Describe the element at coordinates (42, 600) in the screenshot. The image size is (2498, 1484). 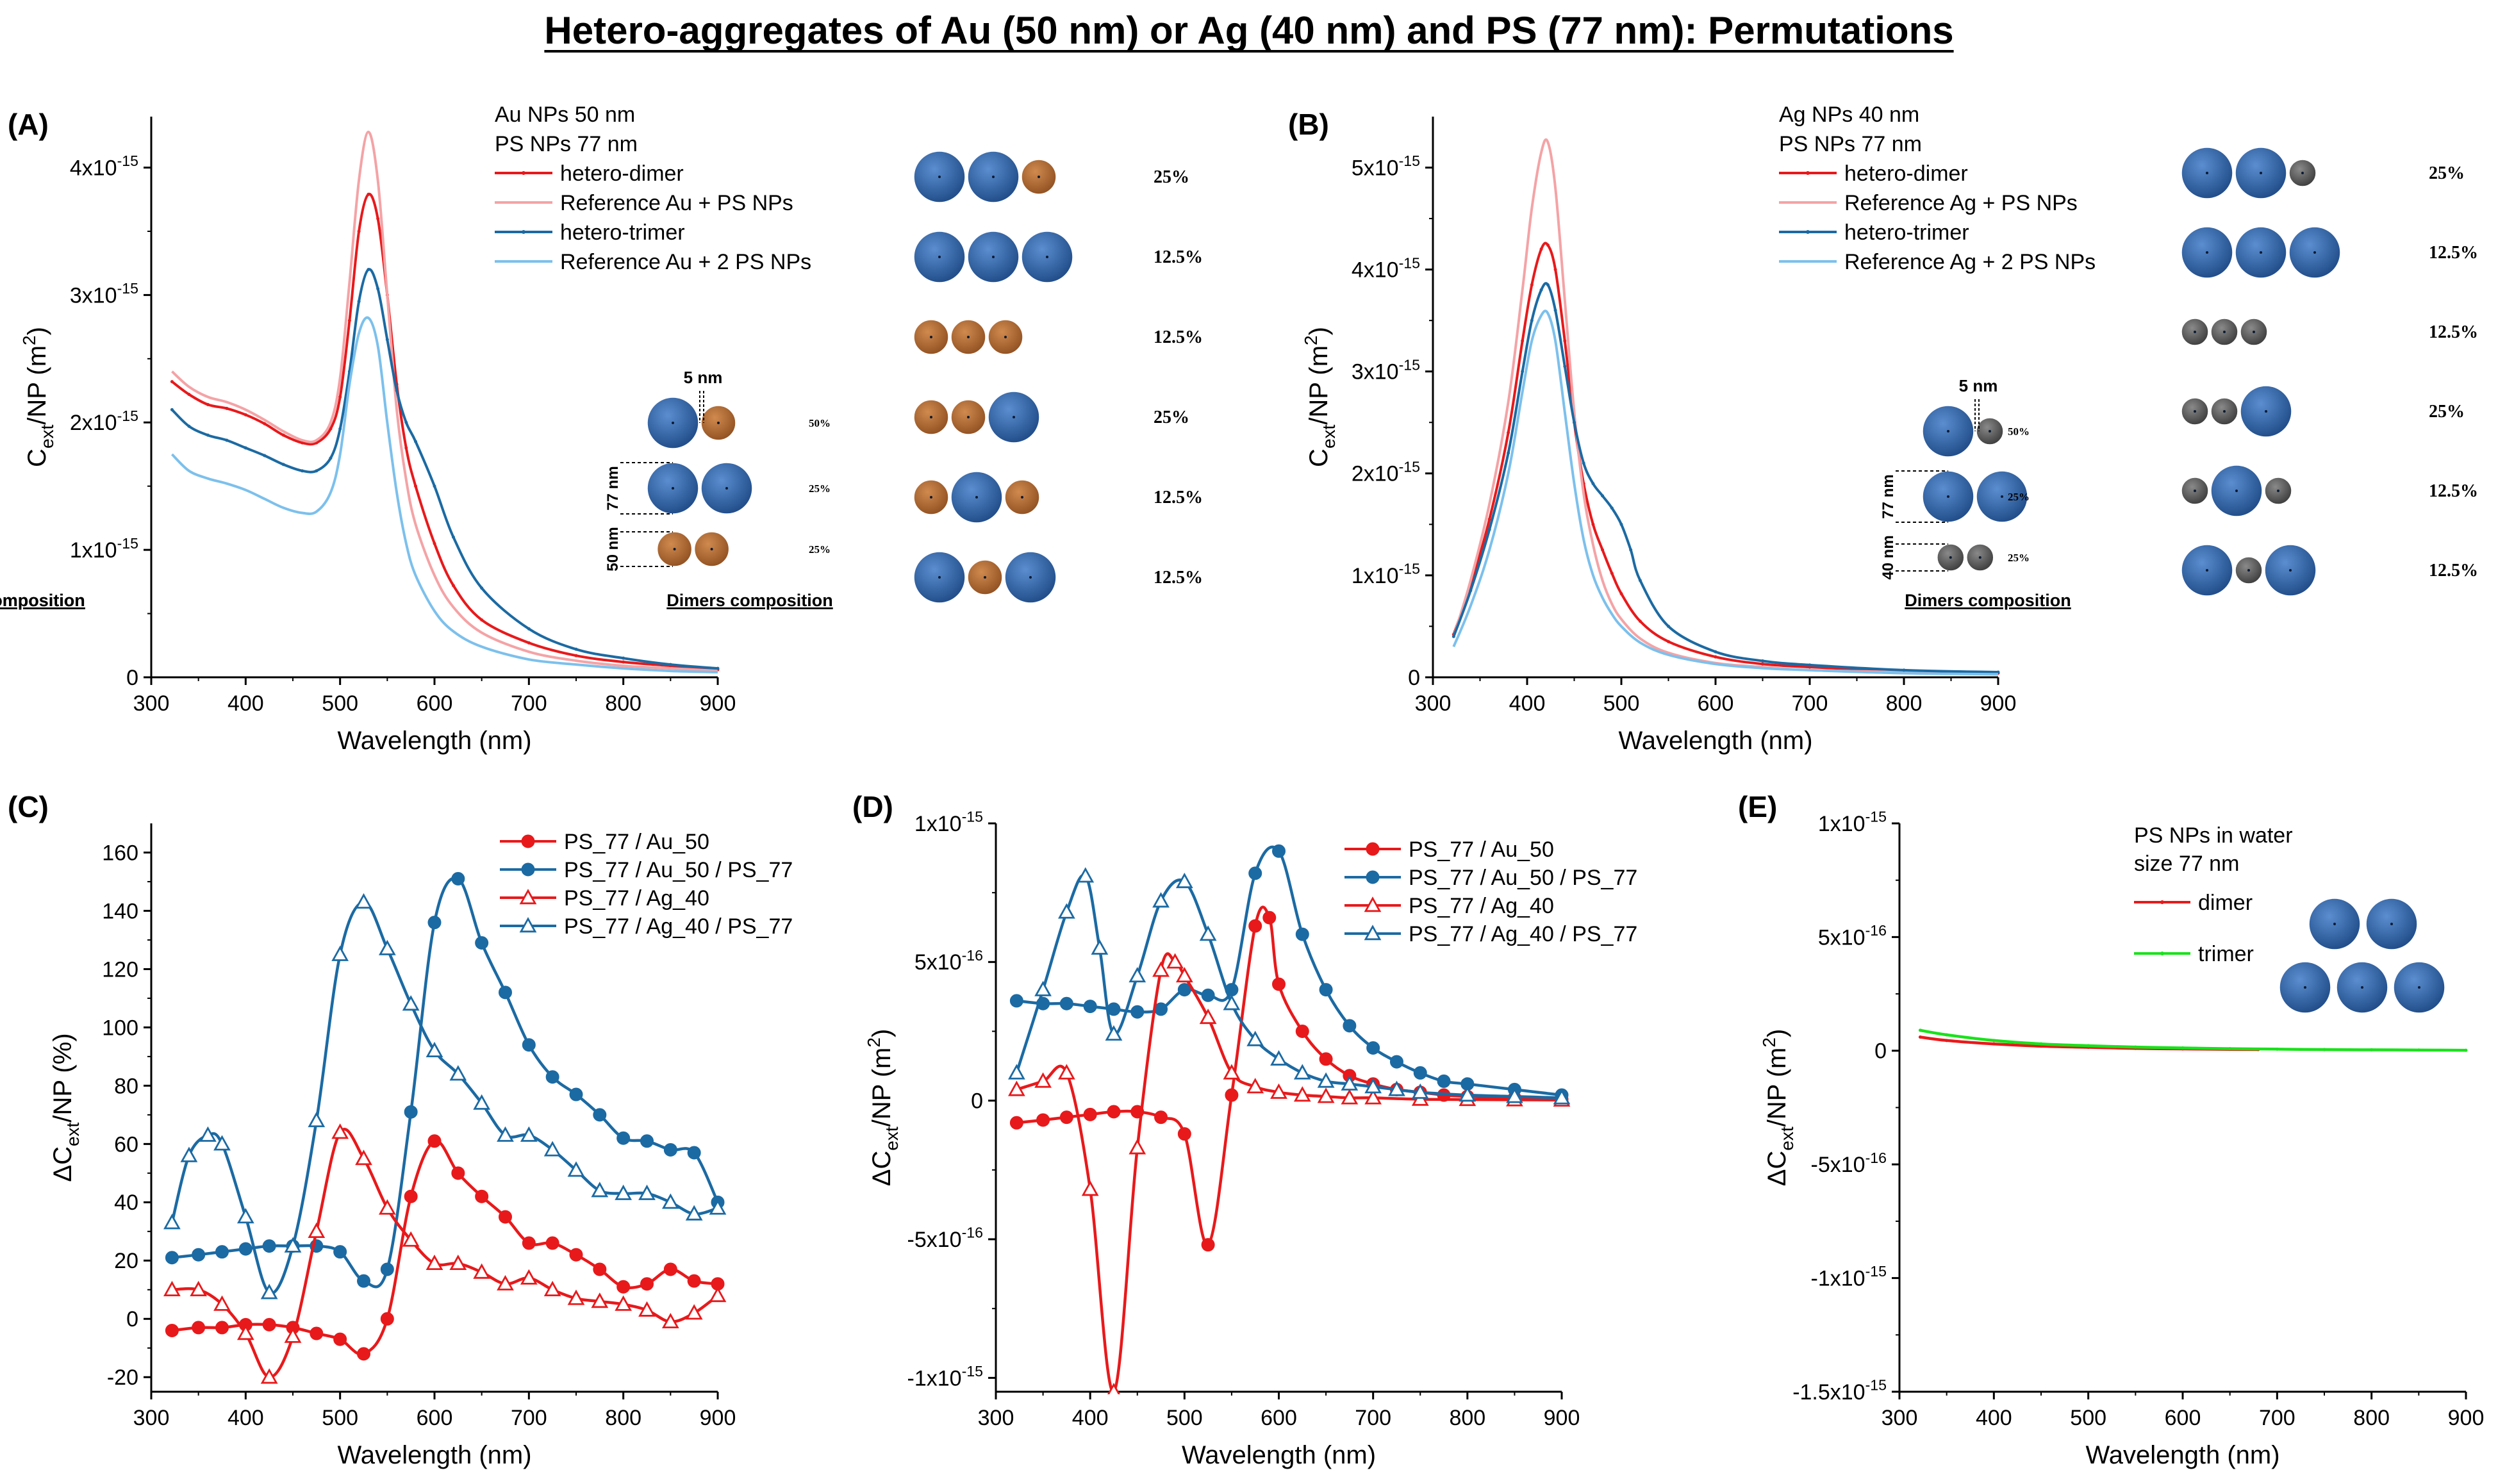
I see `trimers-caption: Trimers composition` at that location.